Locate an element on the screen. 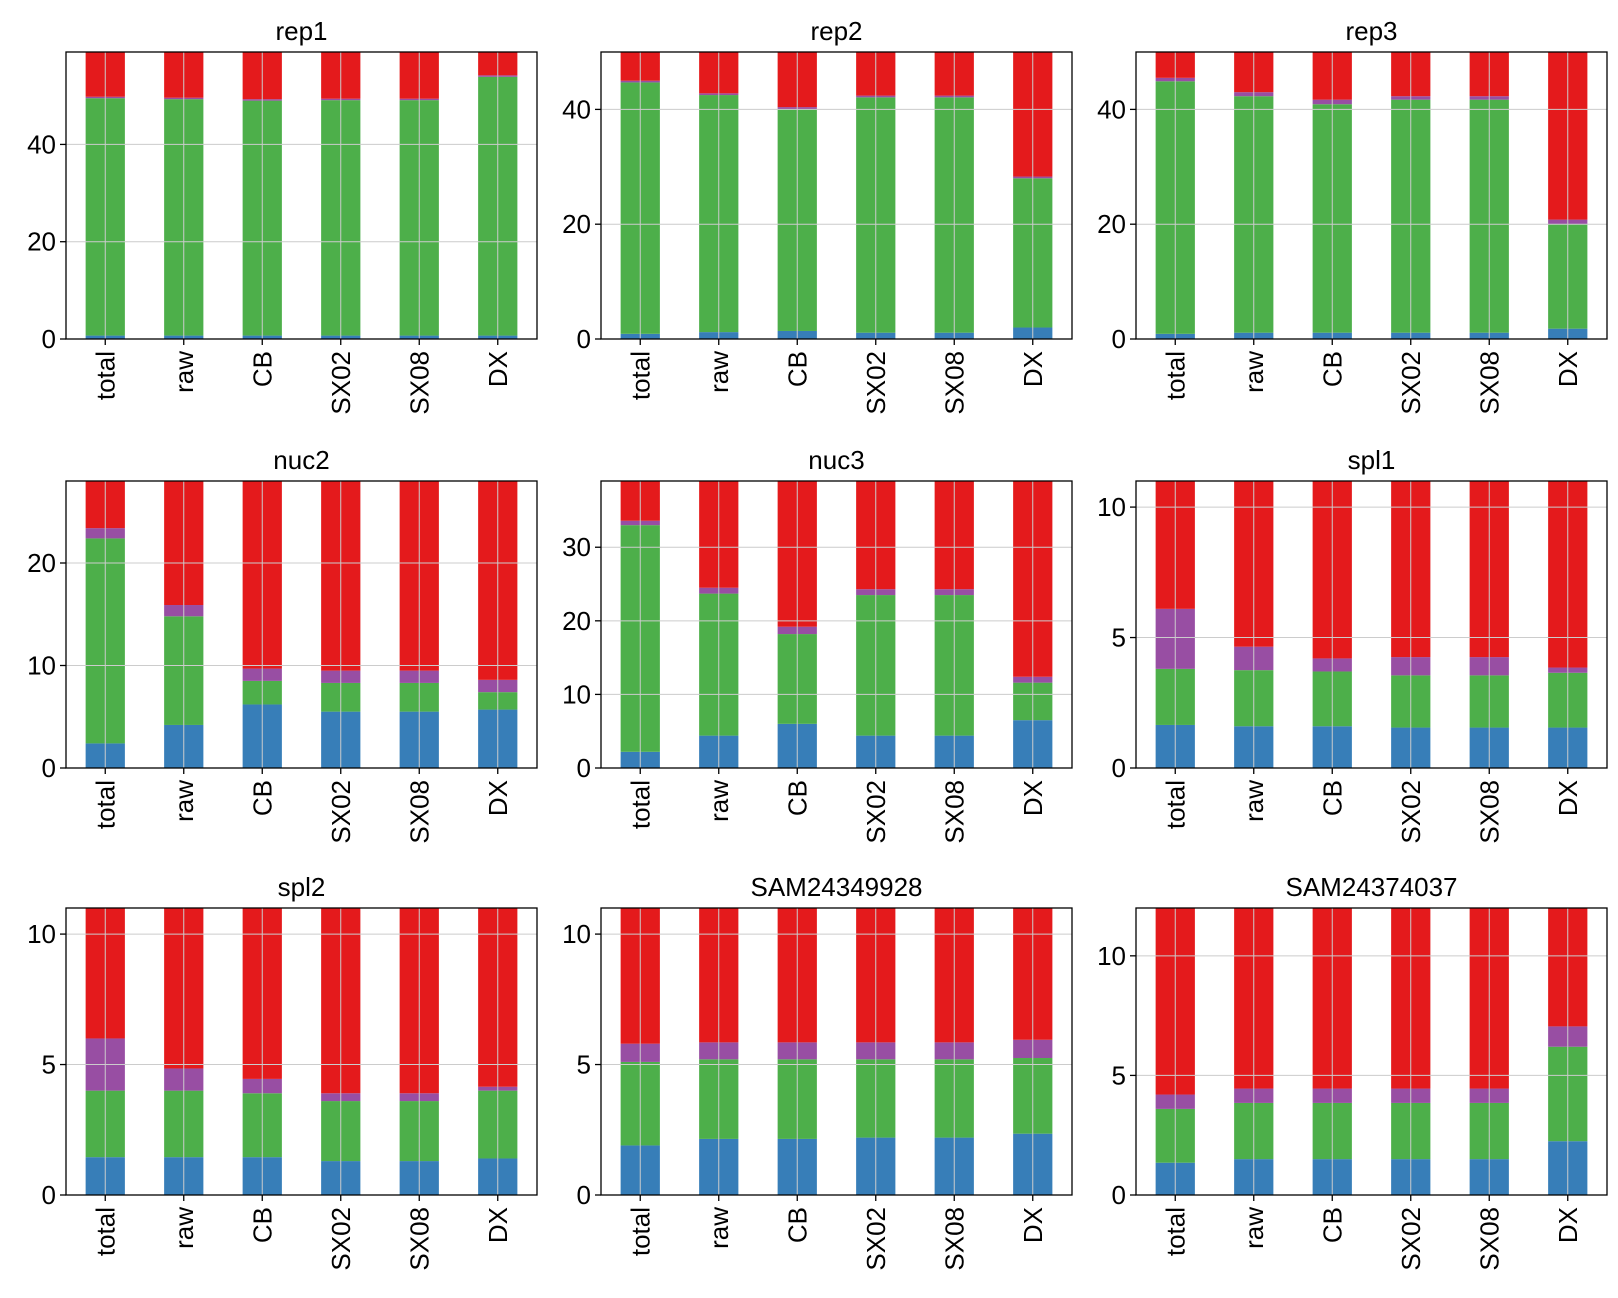 This screenshot has width=1618, height=1298. panel-7-ytick-label-0: 0 is located at coordinates (584, 1195).